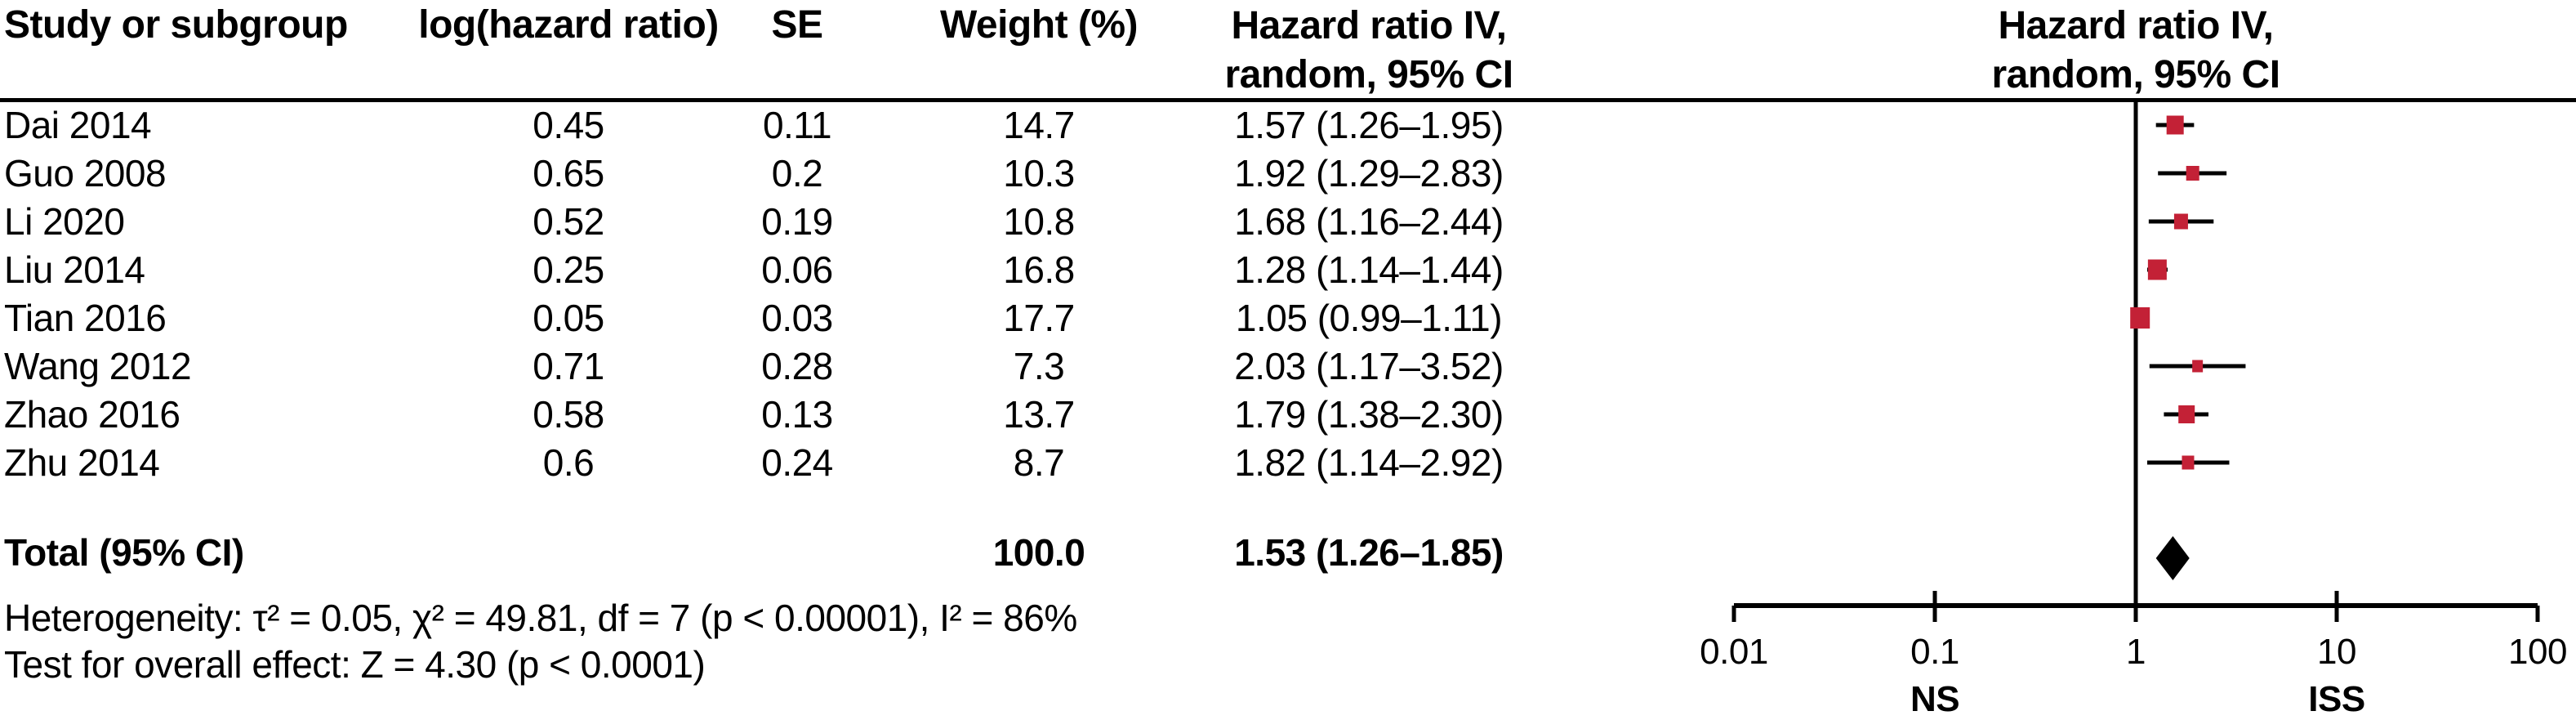 This screenshot has width=2576, height=720. I want to click on se-value: 0.11, so click(797, 125).